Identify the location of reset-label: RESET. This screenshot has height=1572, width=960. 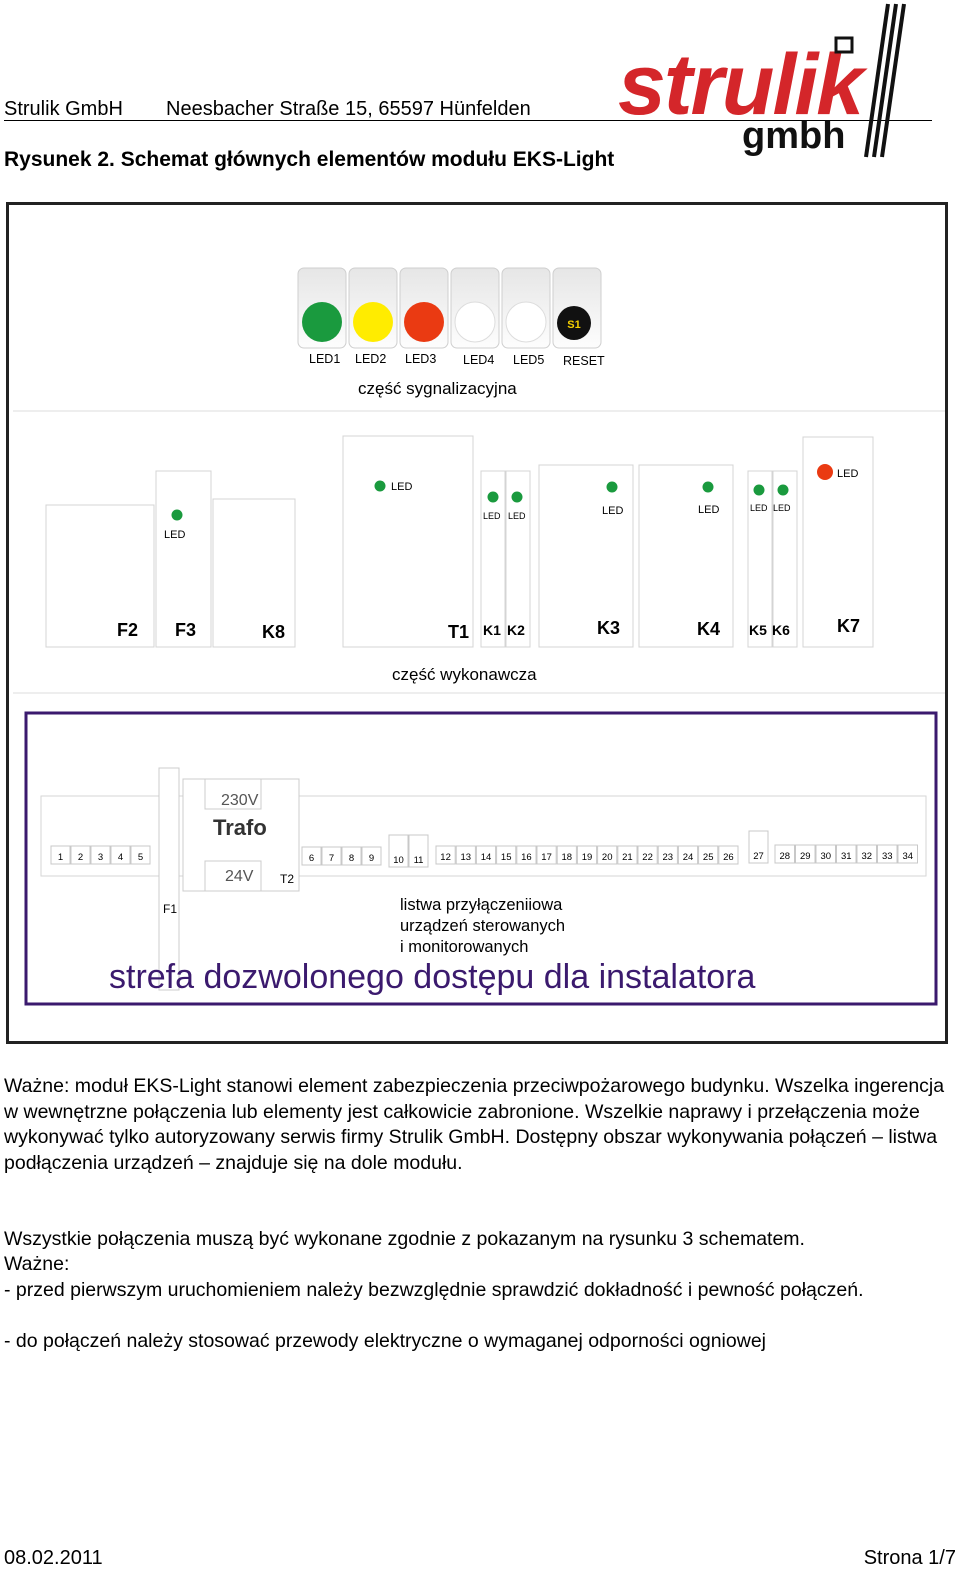
(584, 361).